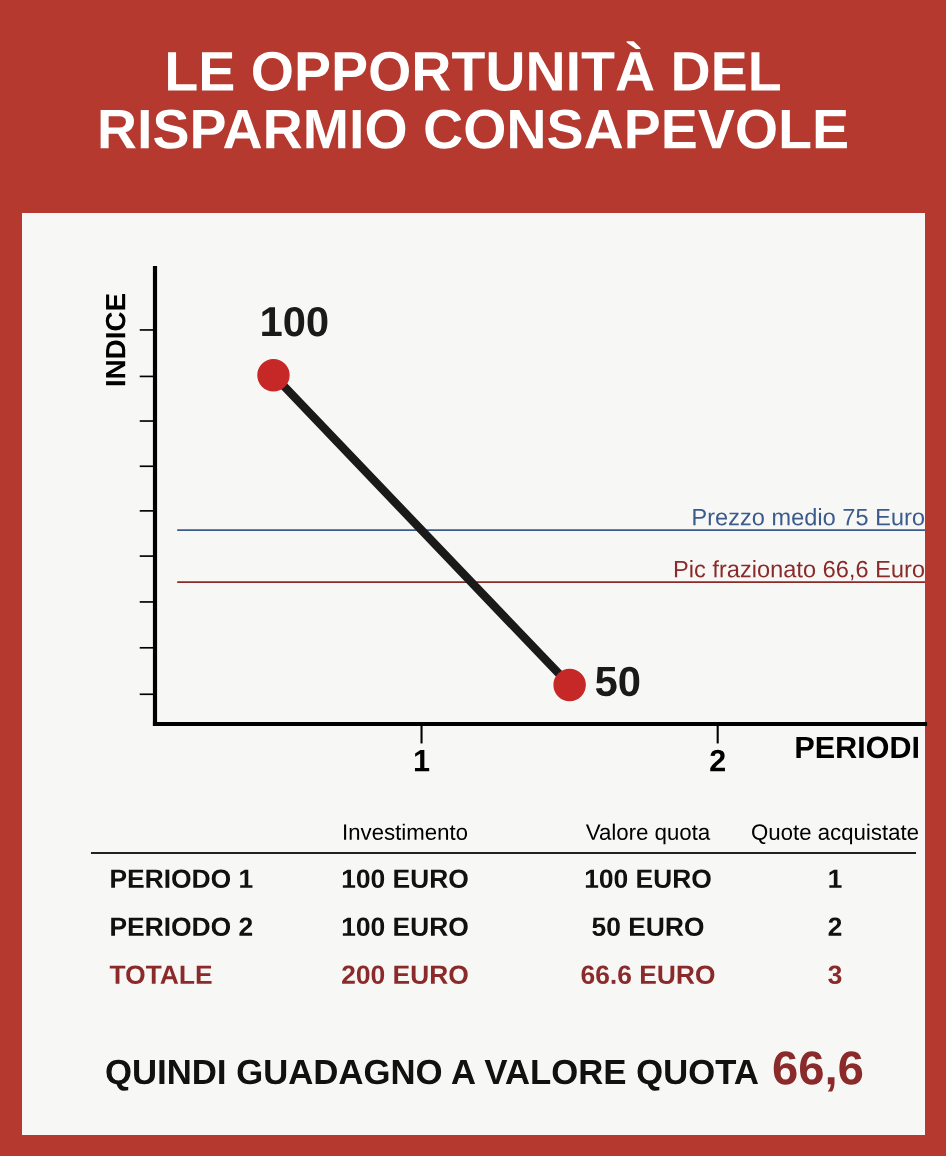 The width and height of the screenshot is (946, 1156). What do you see at coordinates (182, 879) in the screenshot?
I see `text: PERIODO 1` at bounding box center [182, 879].